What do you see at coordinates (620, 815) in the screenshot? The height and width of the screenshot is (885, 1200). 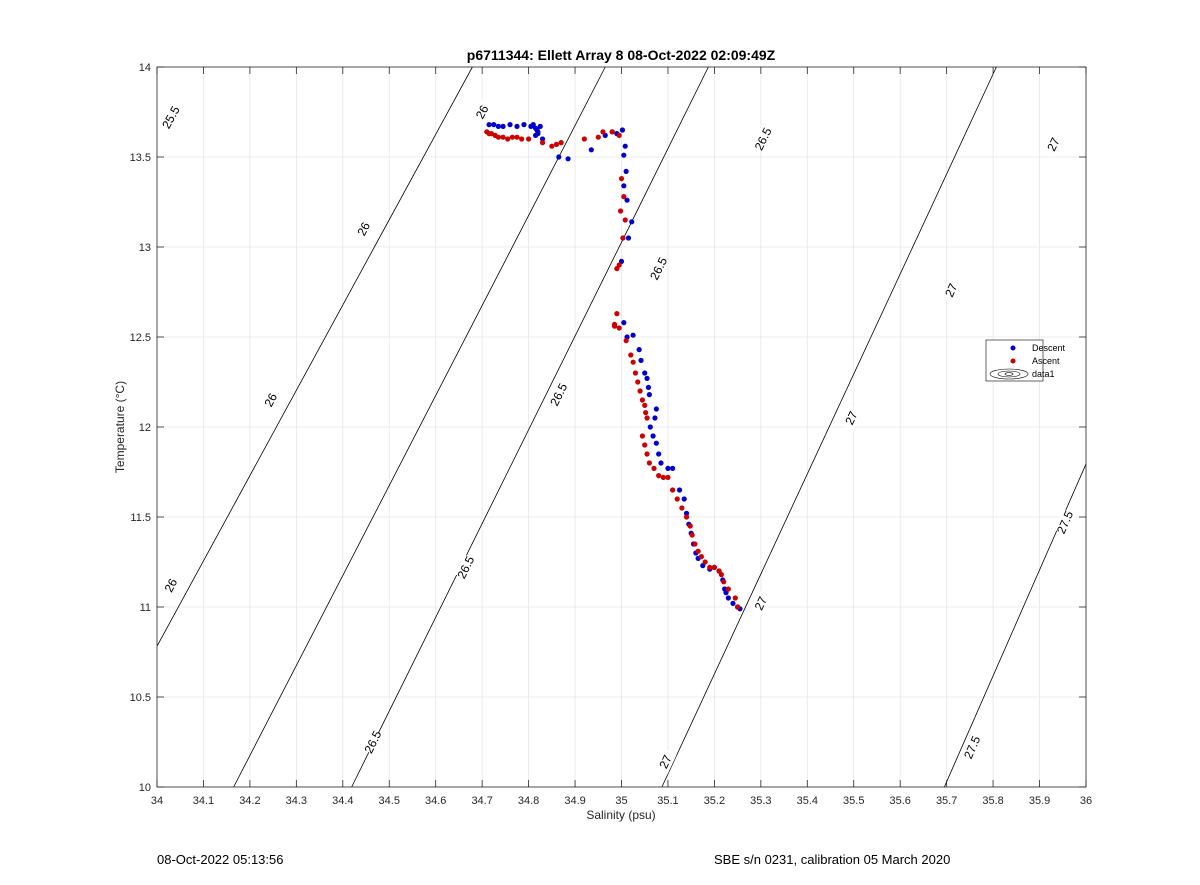 I see `x-axis-label: Salinity (psu)` at bounding box center [620, 815].